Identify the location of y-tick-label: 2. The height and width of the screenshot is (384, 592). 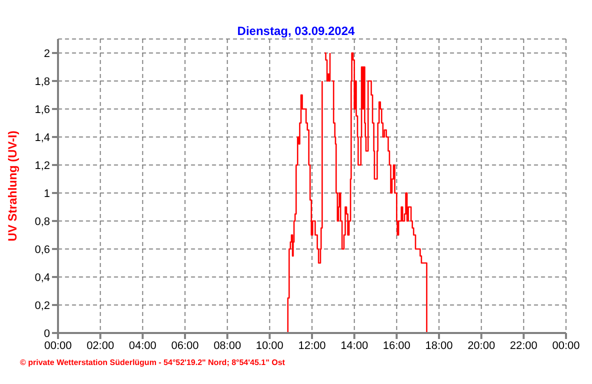
(47, 54).